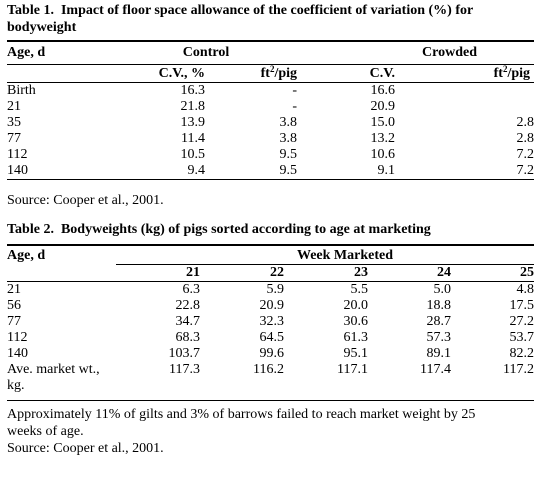  Describe the element at coordinates (184, 369) in the screenshot. I see `table2-market-value: 117.3` at that location.